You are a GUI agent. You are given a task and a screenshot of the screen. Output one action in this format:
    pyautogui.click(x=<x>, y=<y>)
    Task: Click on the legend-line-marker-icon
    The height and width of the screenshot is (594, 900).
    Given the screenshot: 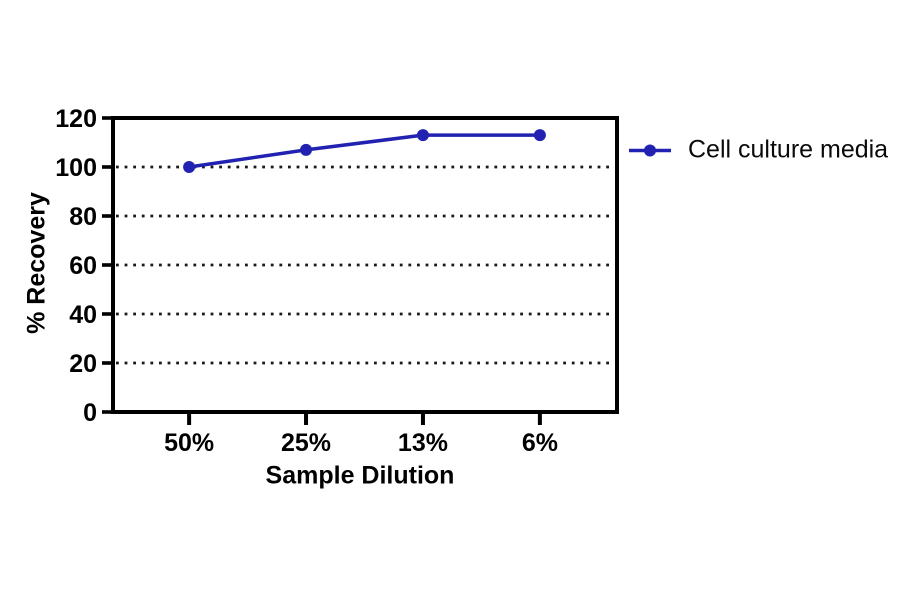 What is the action you would take?
    pyautogui.click(x=650, y=150)
    